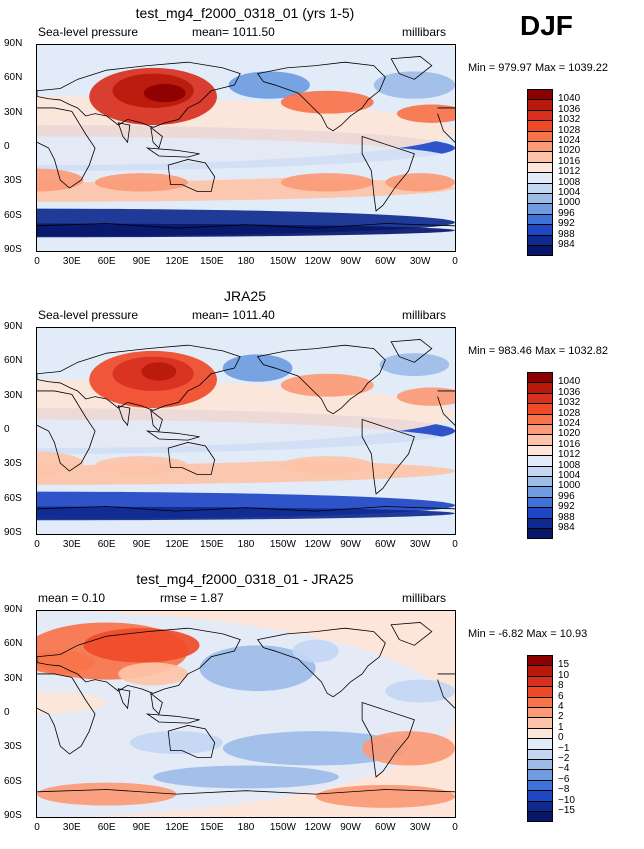 The height and width of the screenshot is (849, 644). What do you see at coordinates (569, 455) in the screenshot?
I see `colorbar-label: 1012` at bounding box center [569, 455].